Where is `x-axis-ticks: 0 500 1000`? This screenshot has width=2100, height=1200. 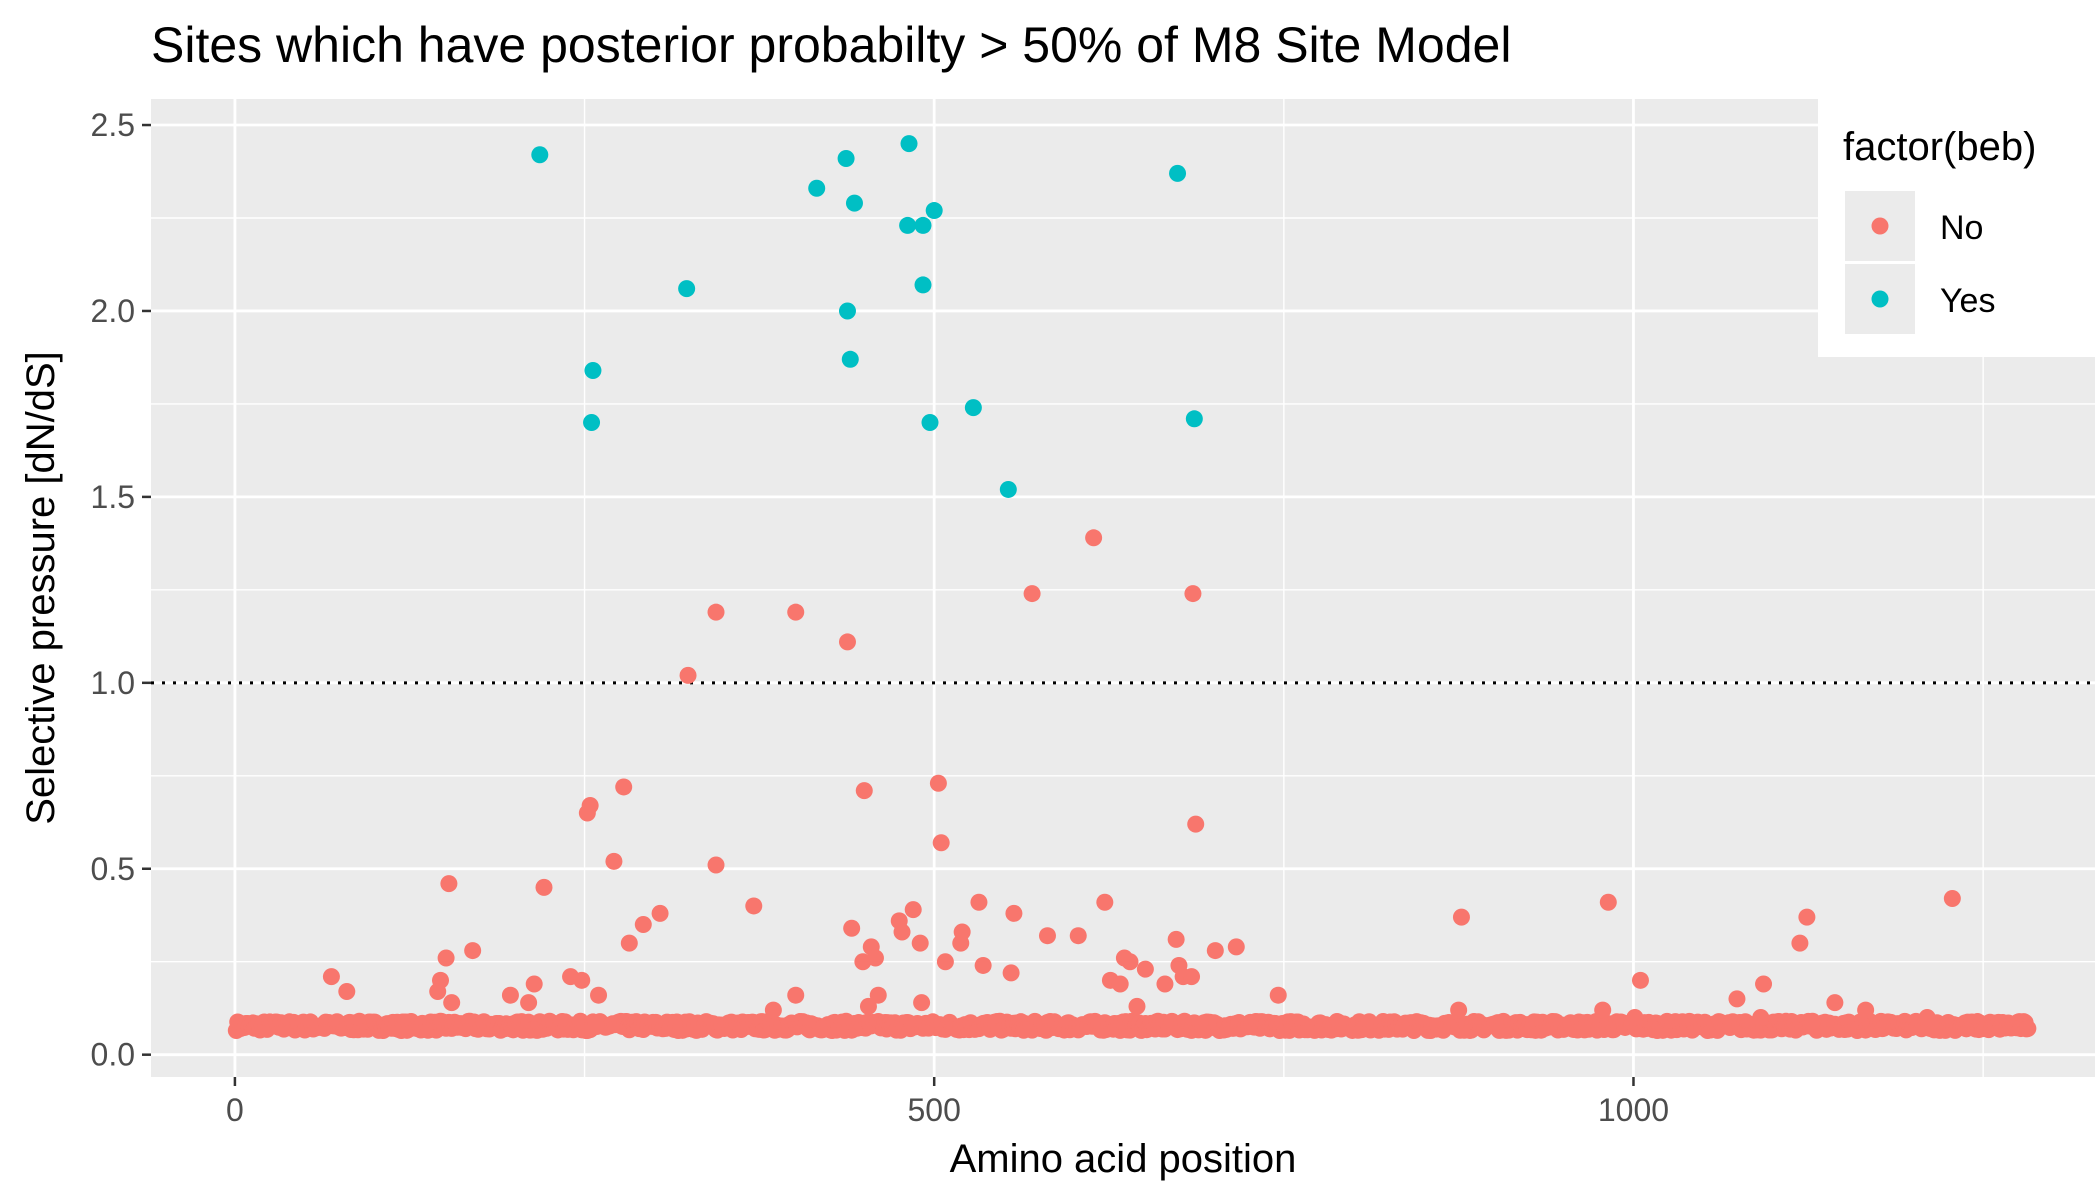
x-axis-ticks: 0 500 1000 is located at coordinates (947, 1102).